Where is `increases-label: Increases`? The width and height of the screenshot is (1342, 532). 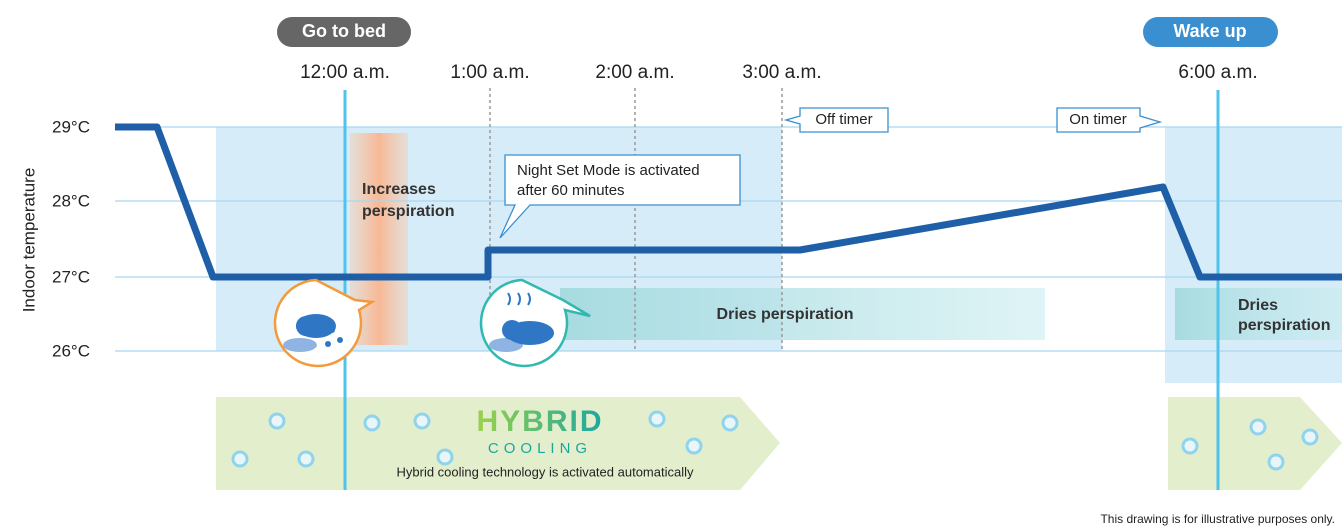 increases-label: Increases is located at coordinates (399, 189).